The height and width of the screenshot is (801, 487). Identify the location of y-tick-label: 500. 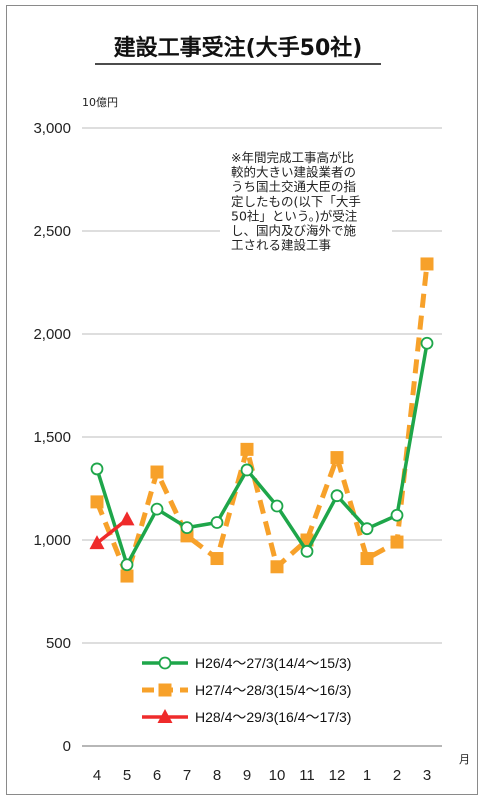
(58, 643).